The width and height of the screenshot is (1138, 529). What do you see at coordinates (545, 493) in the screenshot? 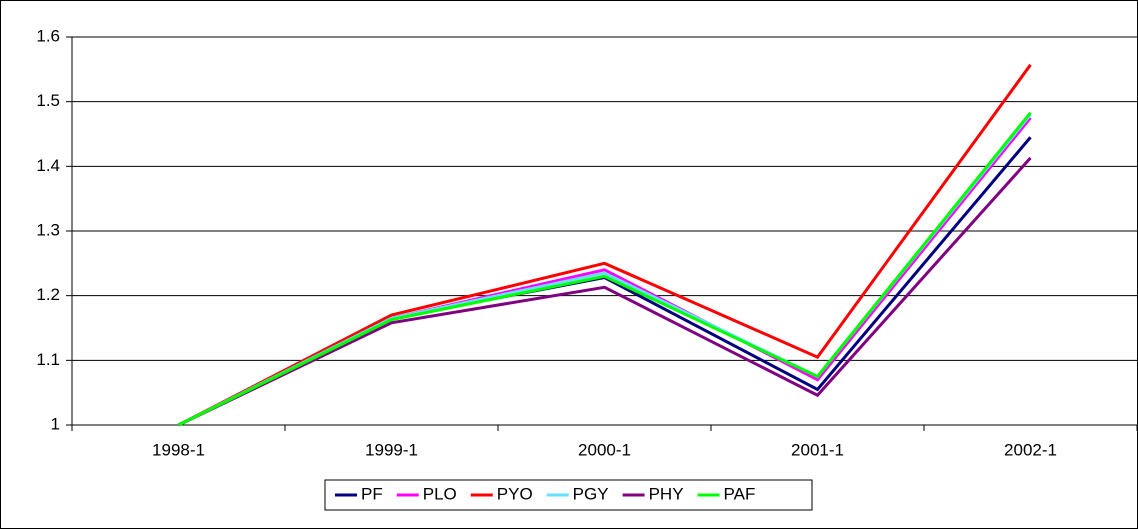
I see `legend: PF PLO PYO PGY PHY PAF` at bounding box center [545, 493].